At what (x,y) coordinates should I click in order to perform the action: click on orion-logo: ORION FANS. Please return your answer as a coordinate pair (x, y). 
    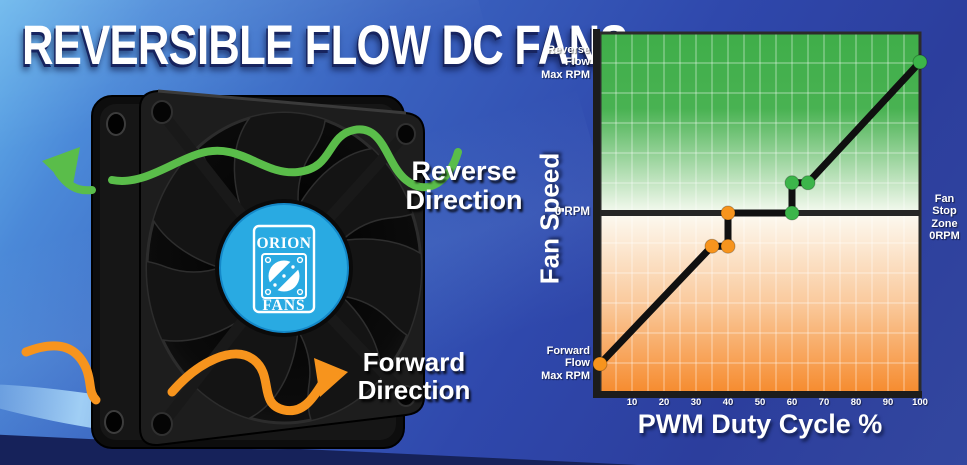
    Looking at the image, I should click on (284, 269).